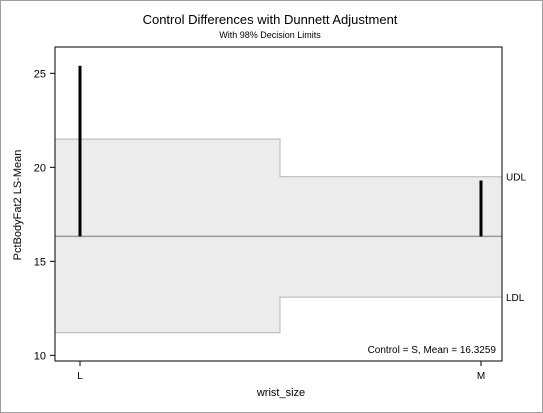 This screenshot has height=413, width=543. Describe the element at coordinates (40, 262) in the screenshot. I see `y-tick-label: 15` at that location.